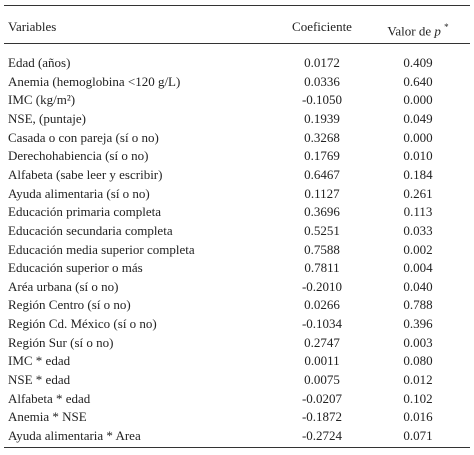 This screenshot has height=455, width=474. Describe the element at coordinates (83, 137) in the screenshot. I see `variable-cell: Casada o con pareja (sí o no)` at that location.